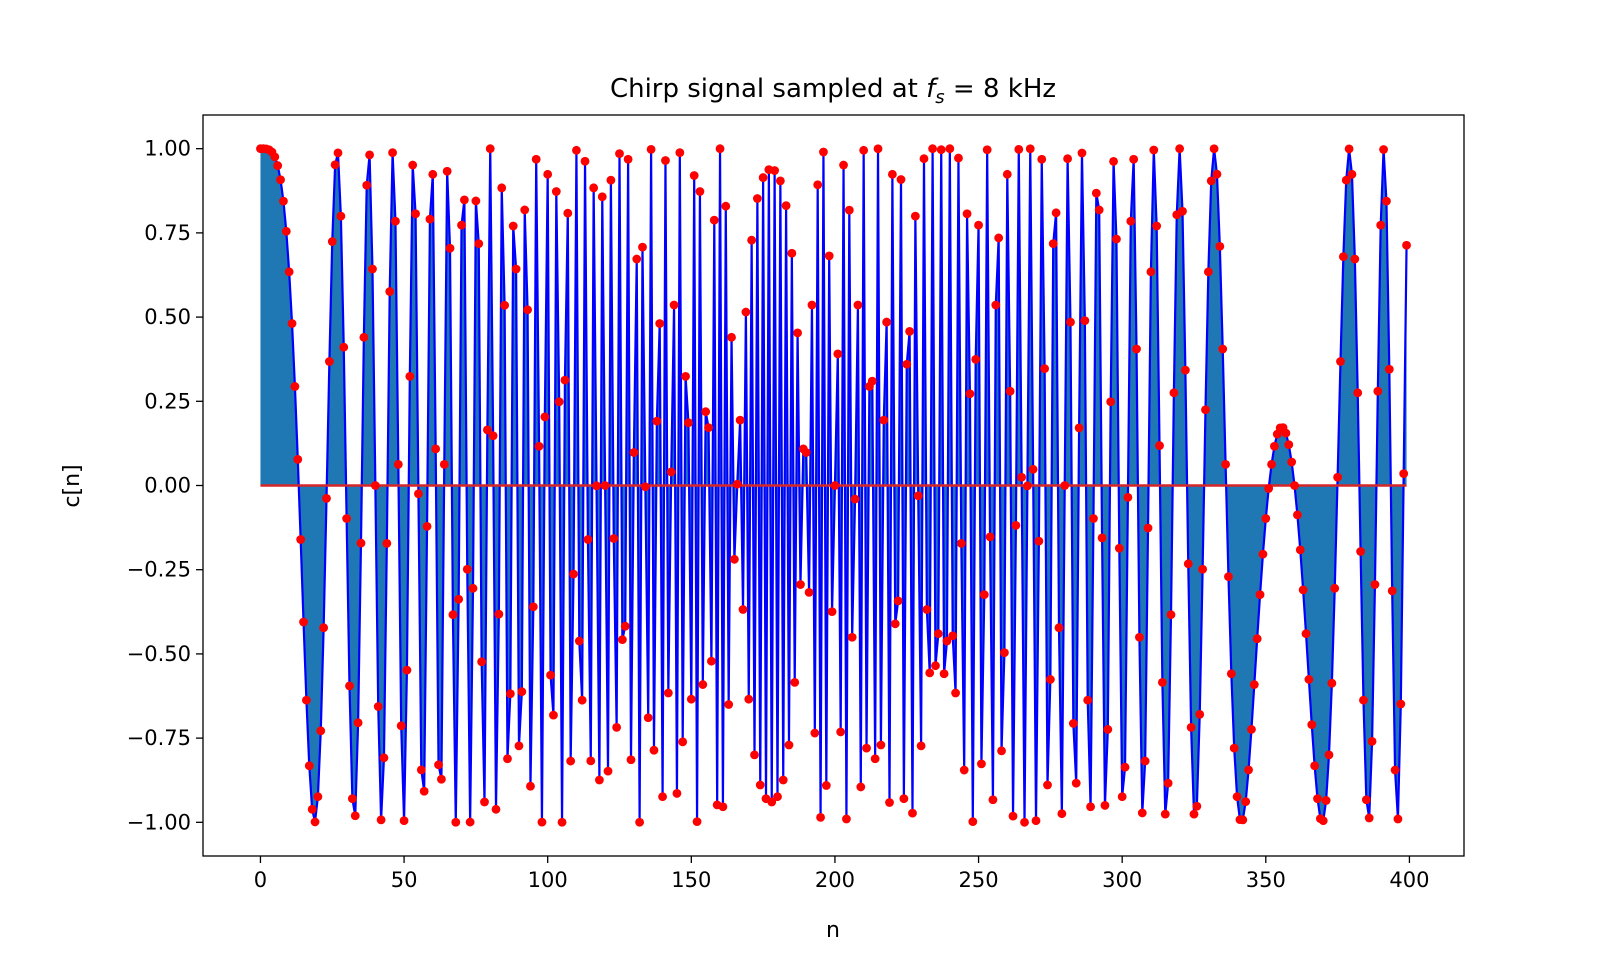 The image size is (1622, 964). Describe the element at coordinates (167, 149) in the screenshot. I see `y-tick-label: 1.00` at that location.